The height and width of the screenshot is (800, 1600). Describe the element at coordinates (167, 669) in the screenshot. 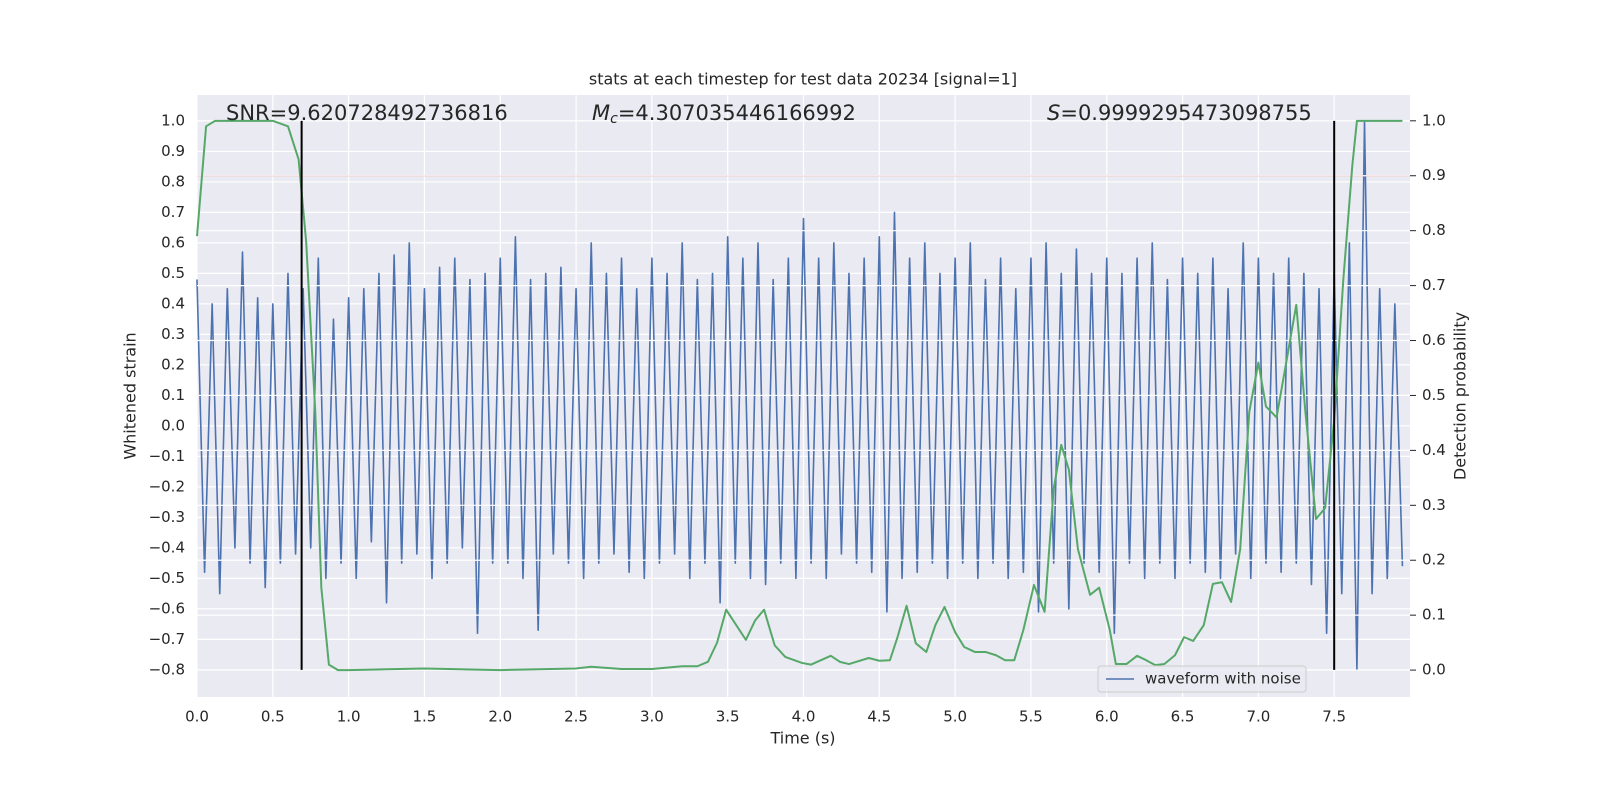

I see `y-tick-label: −0.8` at that location.